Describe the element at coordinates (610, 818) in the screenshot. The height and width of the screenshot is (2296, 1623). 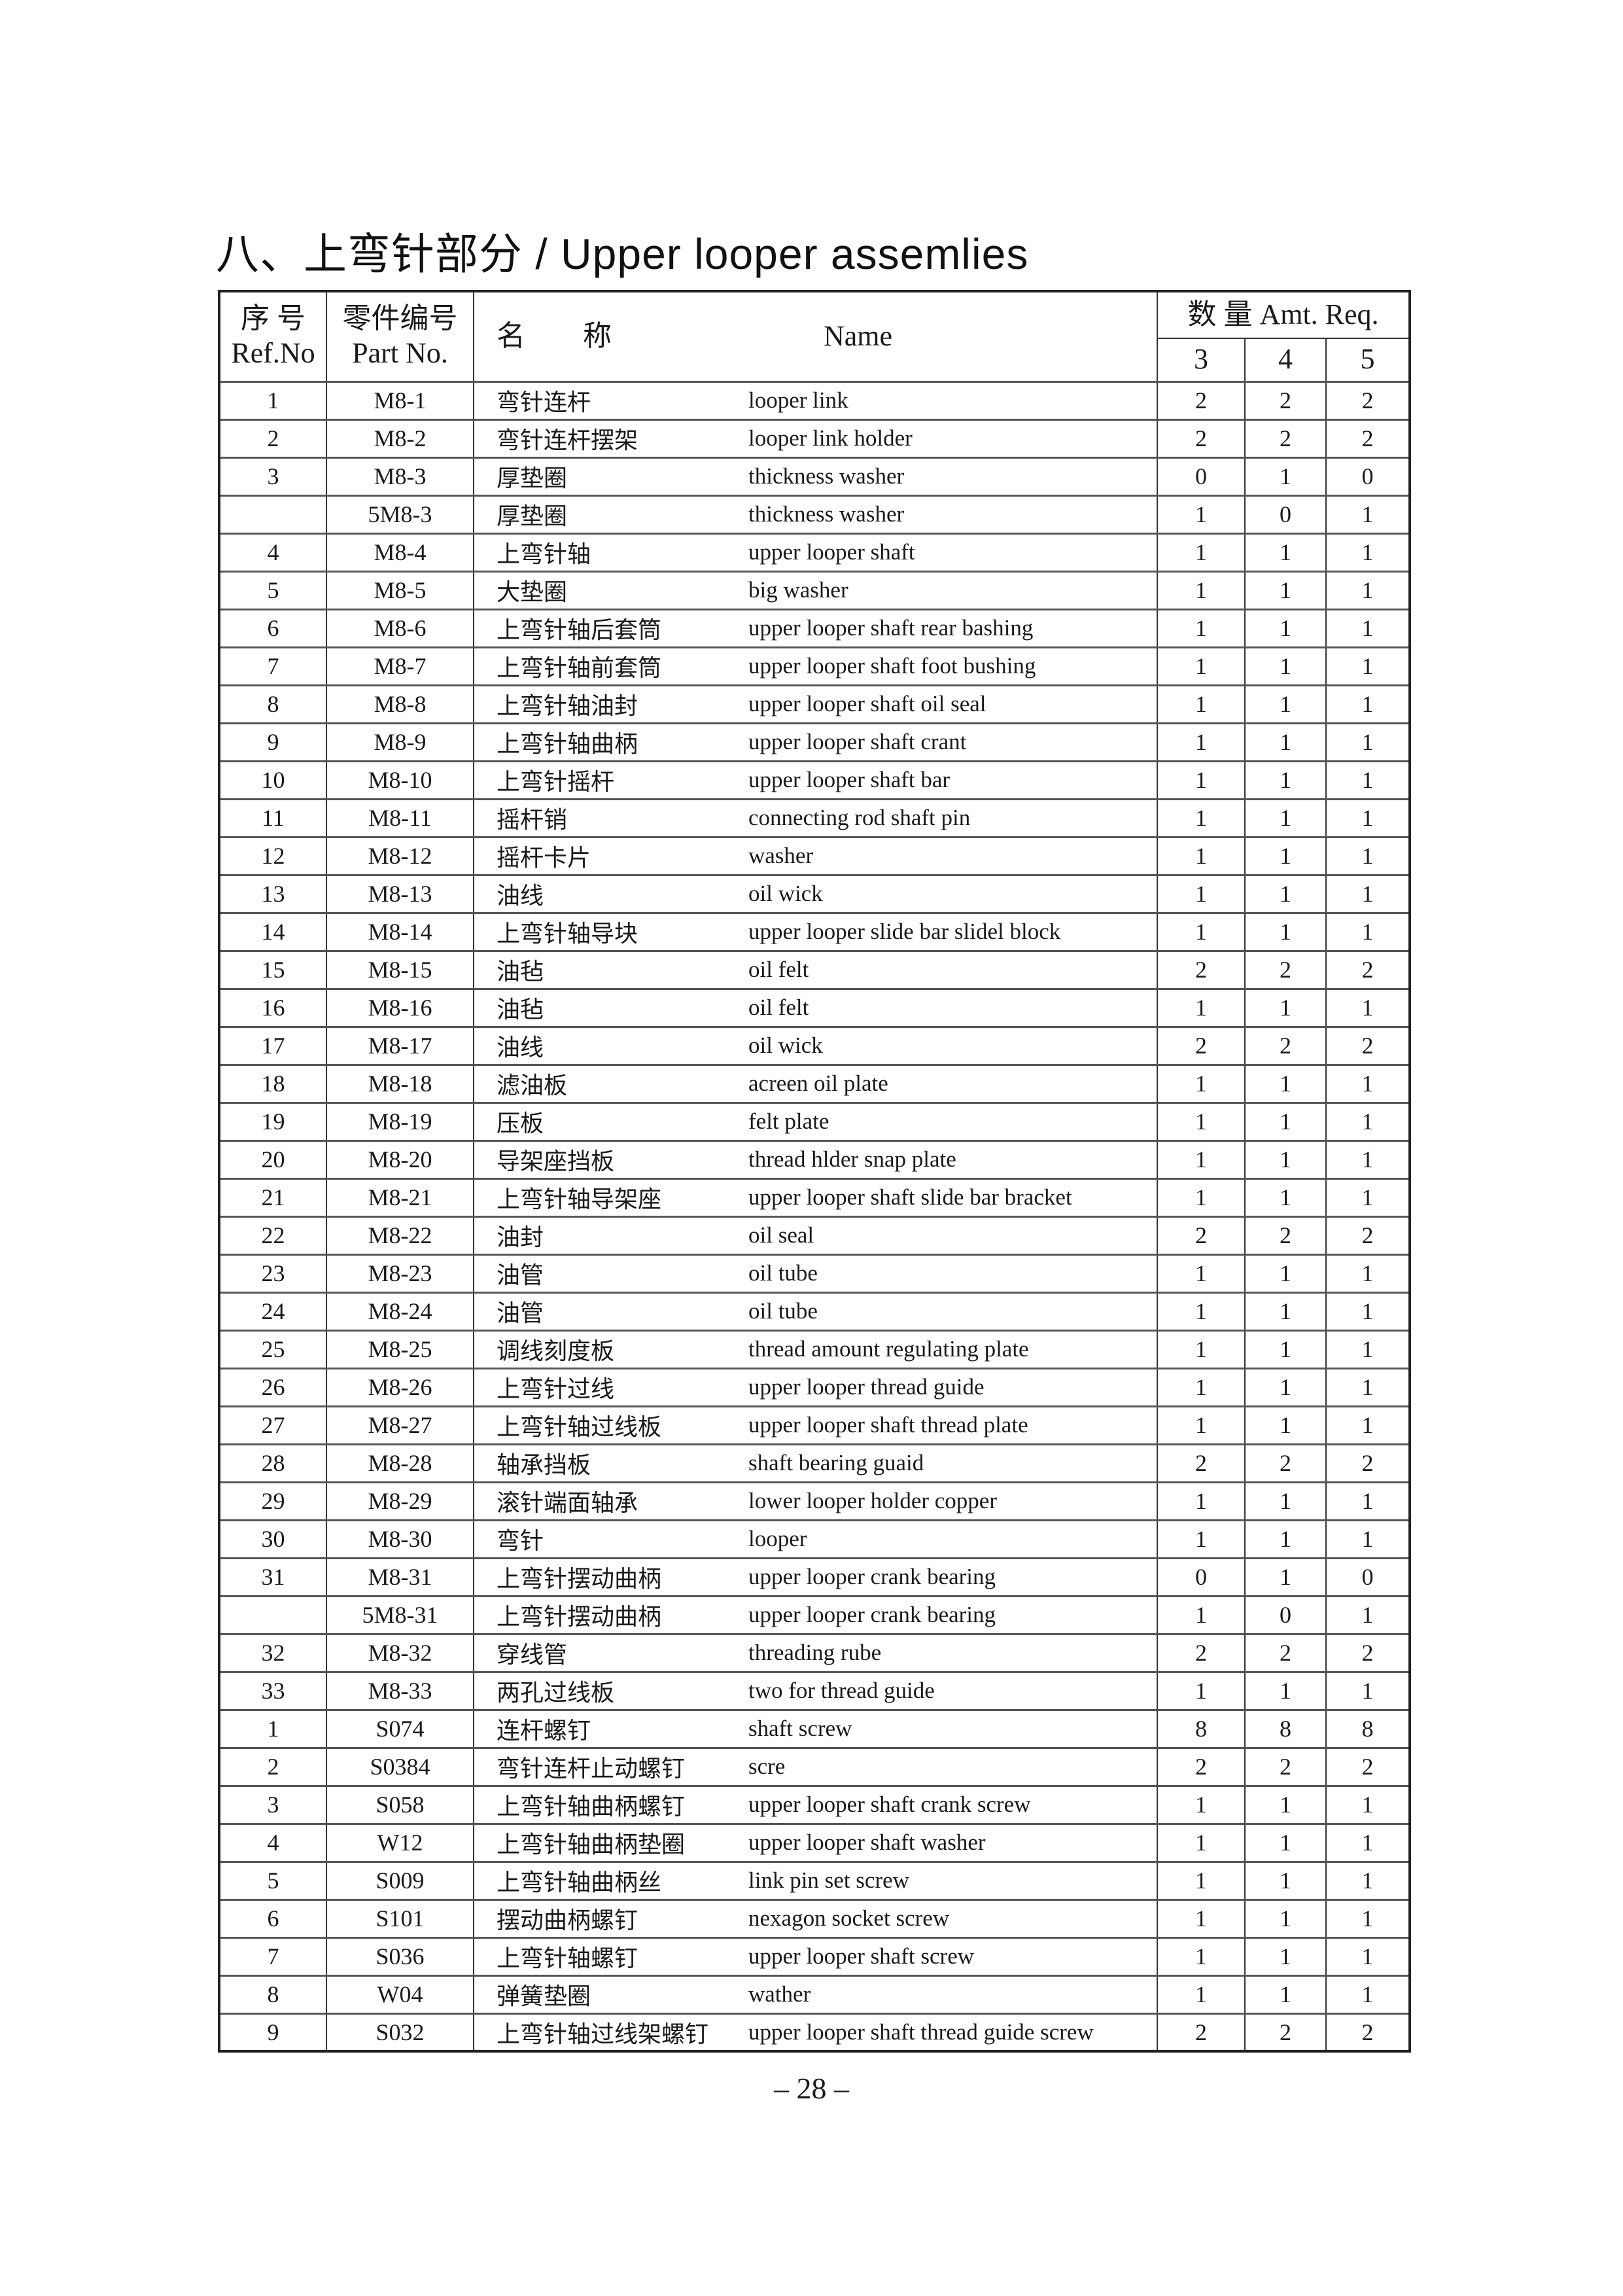
I see `name-cn-cell: 摇杆销` at that location.